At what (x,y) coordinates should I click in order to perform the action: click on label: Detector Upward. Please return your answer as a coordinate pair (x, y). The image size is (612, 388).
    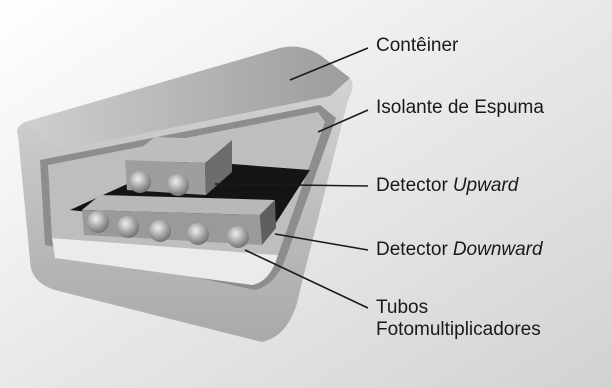
    Looking at the image, I should click on (448, 185).